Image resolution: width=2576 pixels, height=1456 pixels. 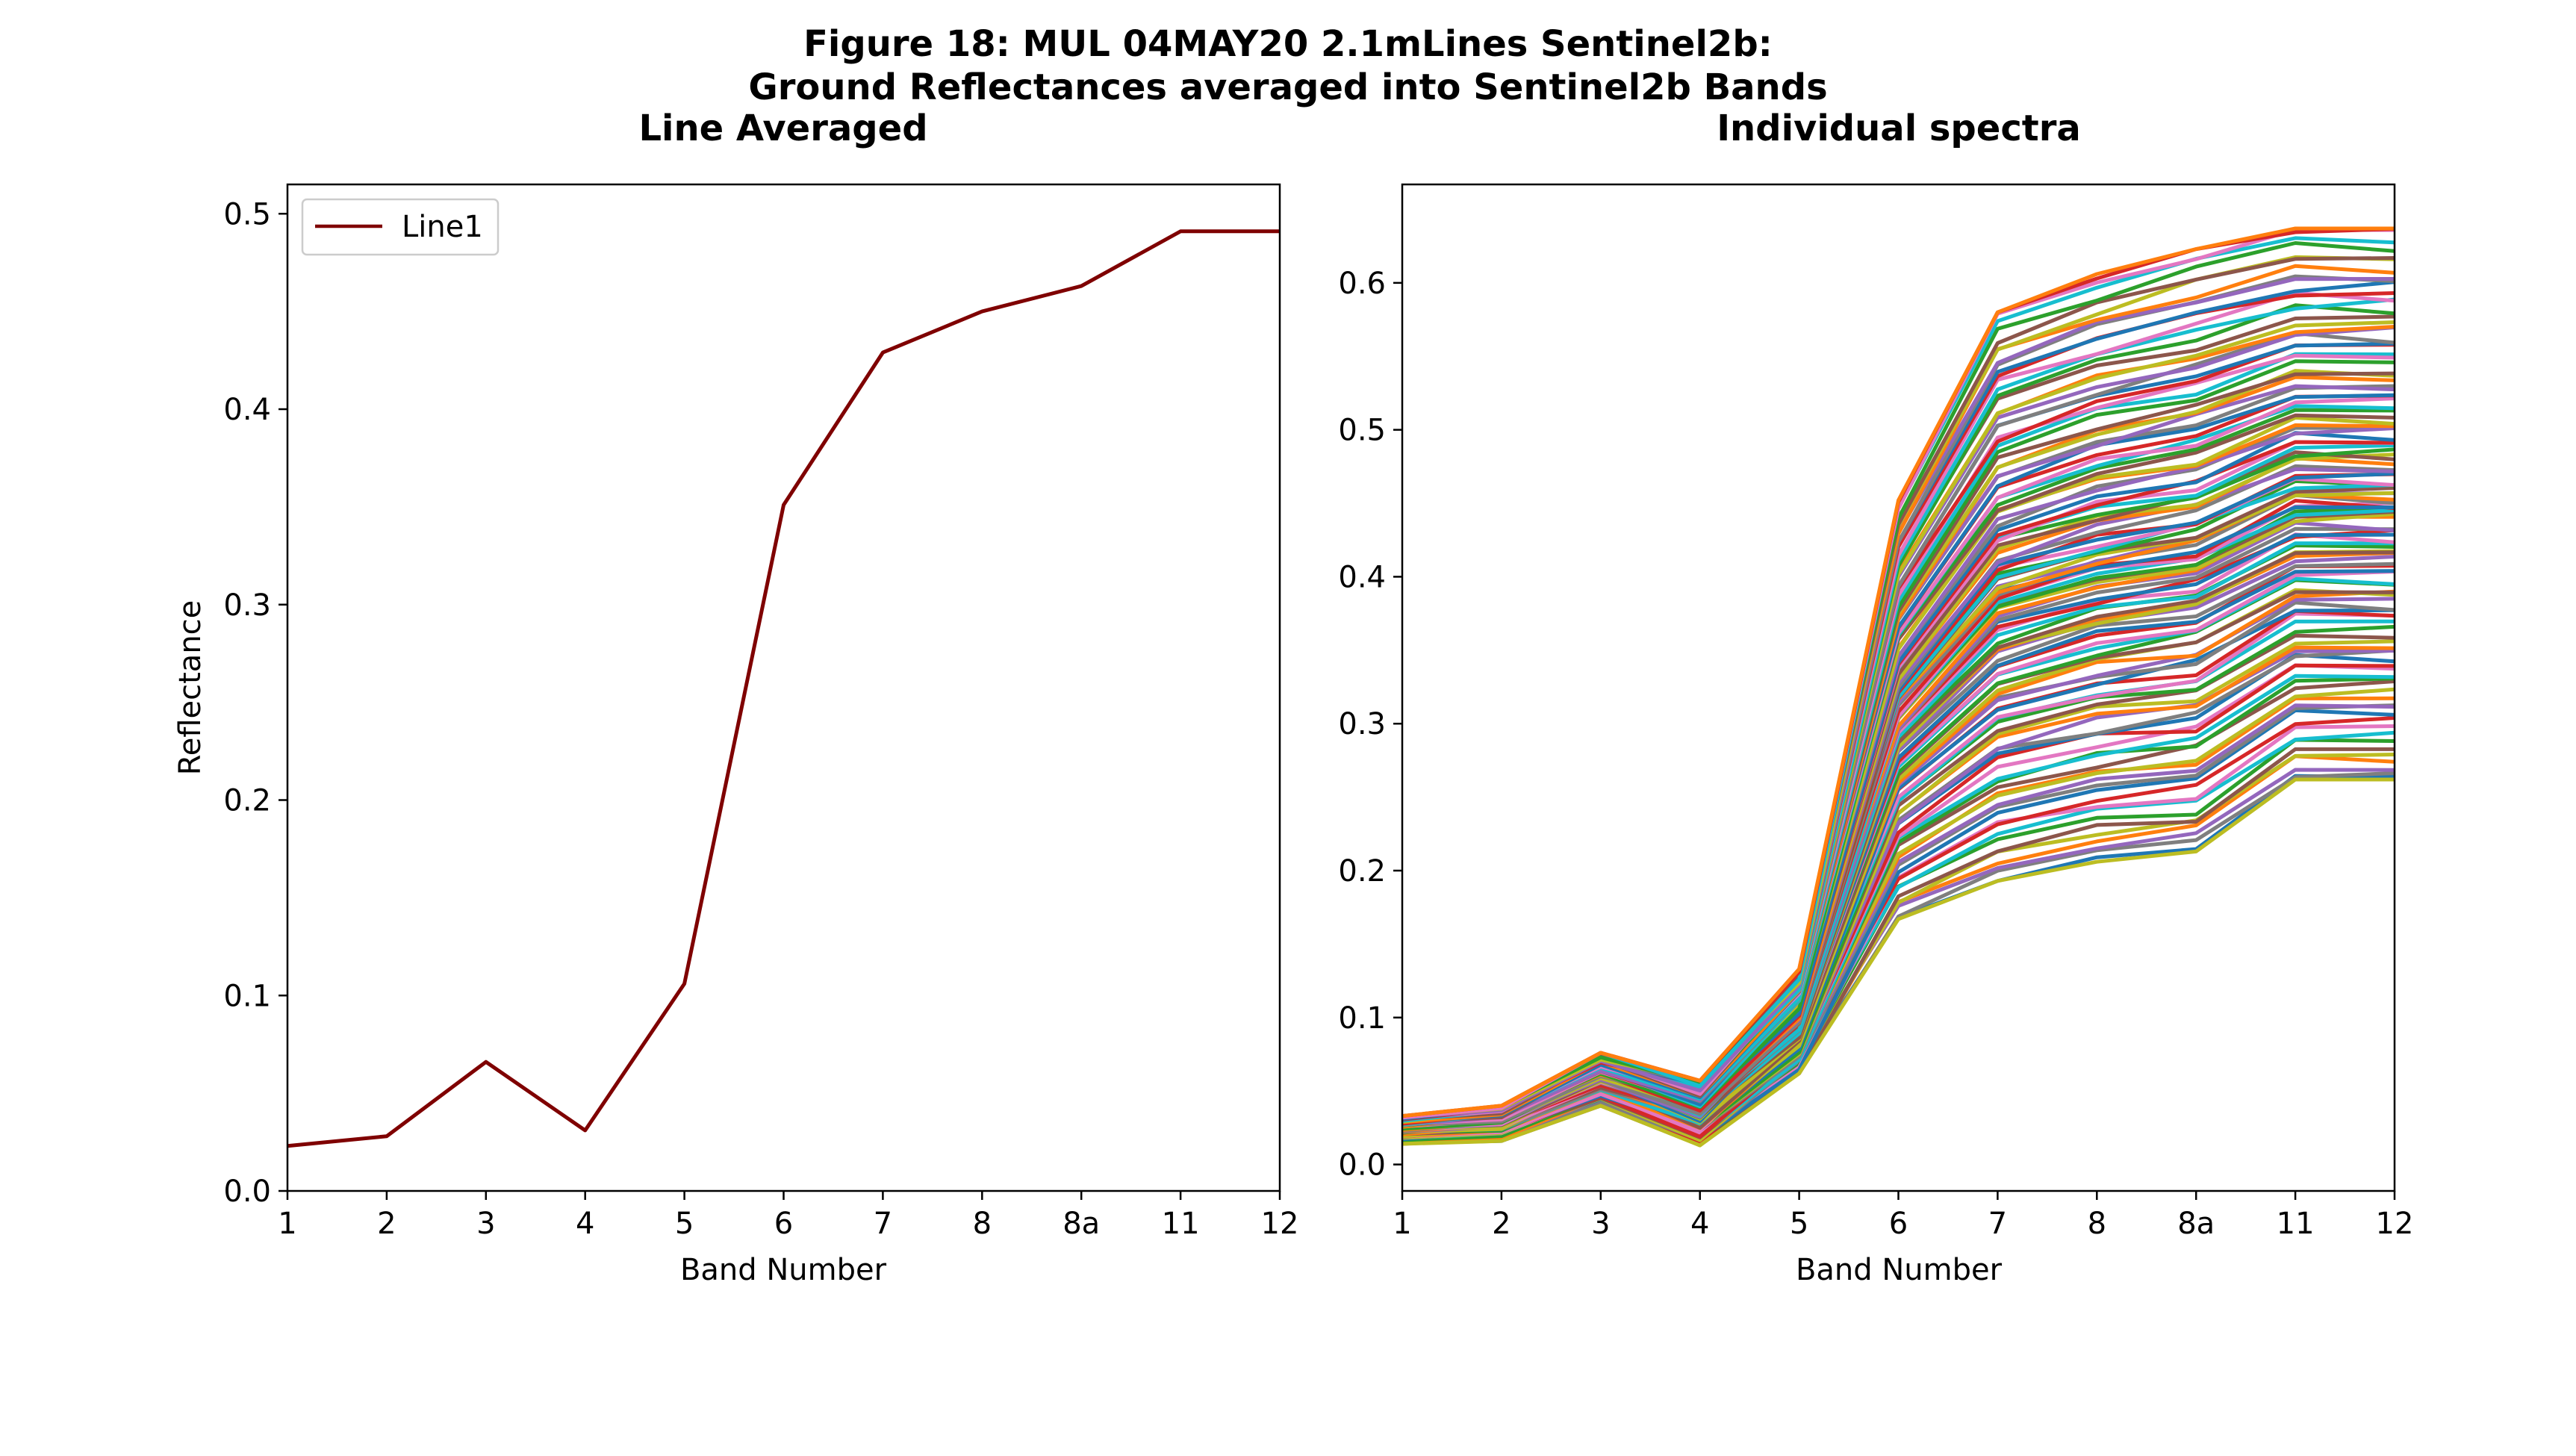 I want to click on legend-box, so click(x=400, y=227).